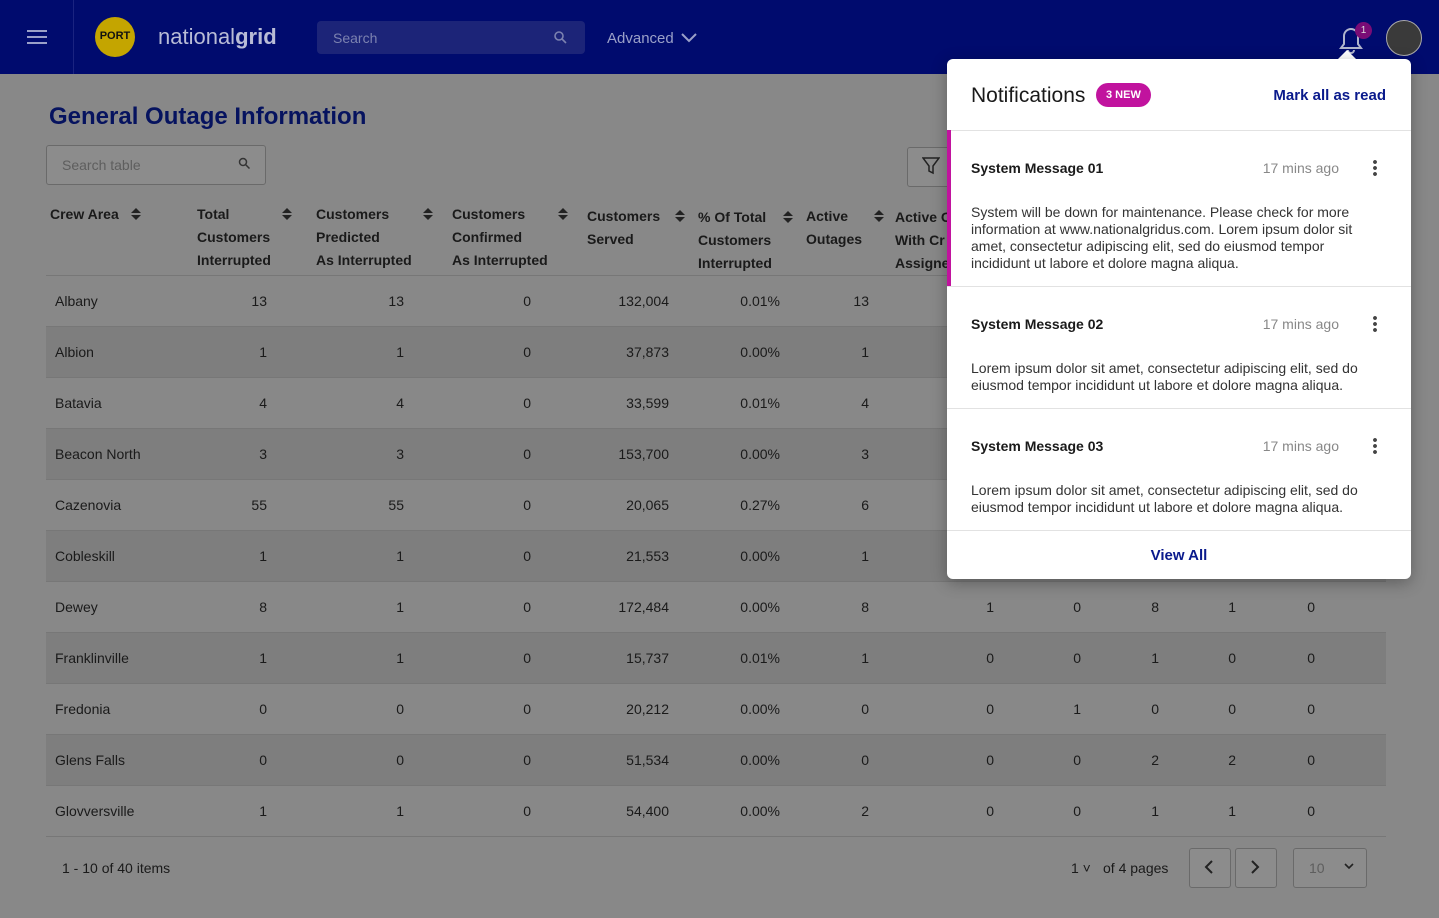 This screenshot has height=918, width=1439. What do you see at coordinates (208, 116) in the screenshot?
I see `page-title: General Outage Information` at bounding box center [208, 116].